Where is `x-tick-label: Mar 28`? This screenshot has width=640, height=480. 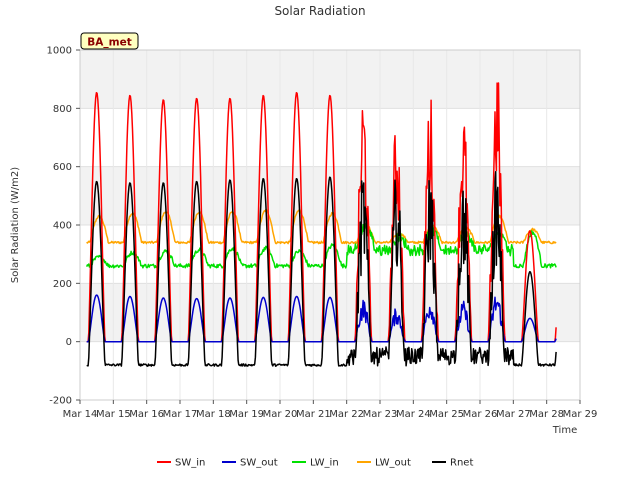
x-tick-label: Mar 28 is located at coordinates (546, 414).